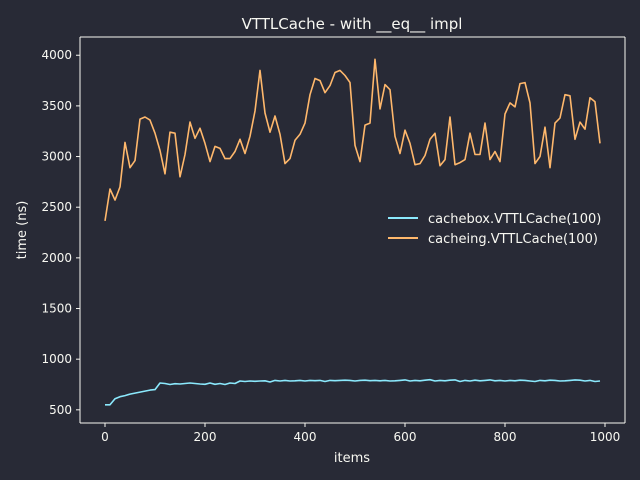 This screenshot has height=480, width=640. What do you see at coordinates (60, 232) in the screenshot?
I see `y-axis-ticks: 500 1000 1500 2000 2500 3000 3500 4000` at bounding box center [60, 232].